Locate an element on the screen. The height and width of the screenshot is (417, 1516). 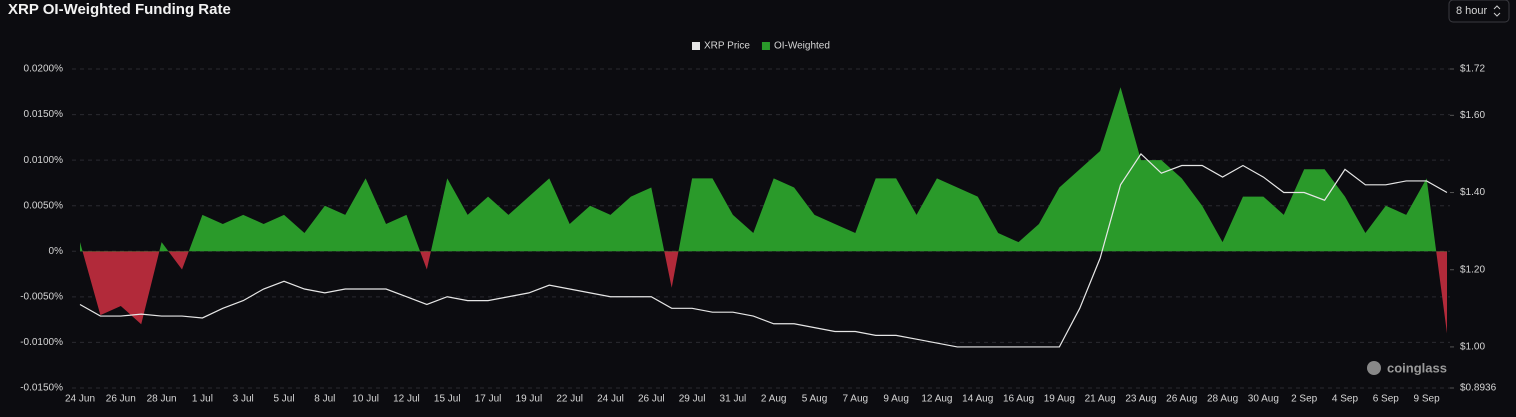
x-tick-label: 15 Jul is located at coordinates (447, 399).